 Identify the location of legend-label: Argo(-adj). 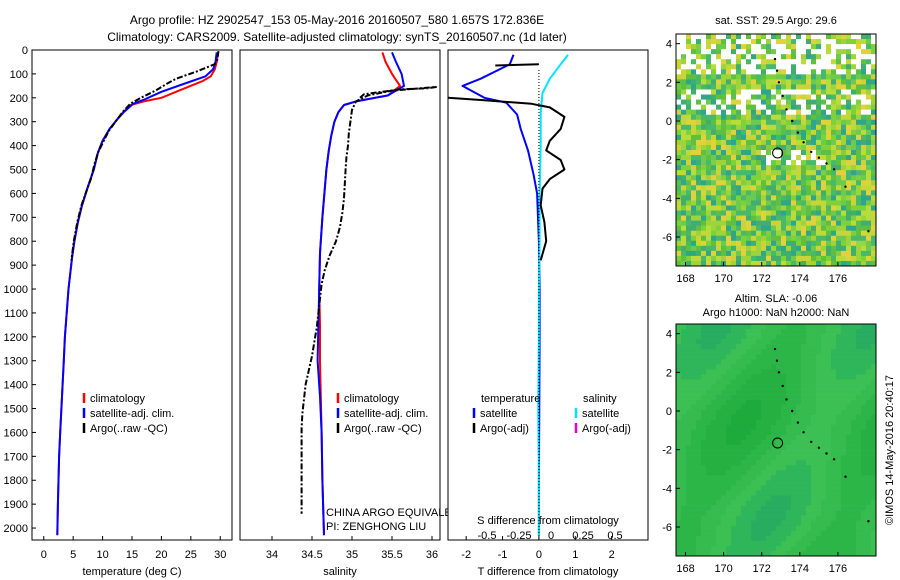
(606, 429).